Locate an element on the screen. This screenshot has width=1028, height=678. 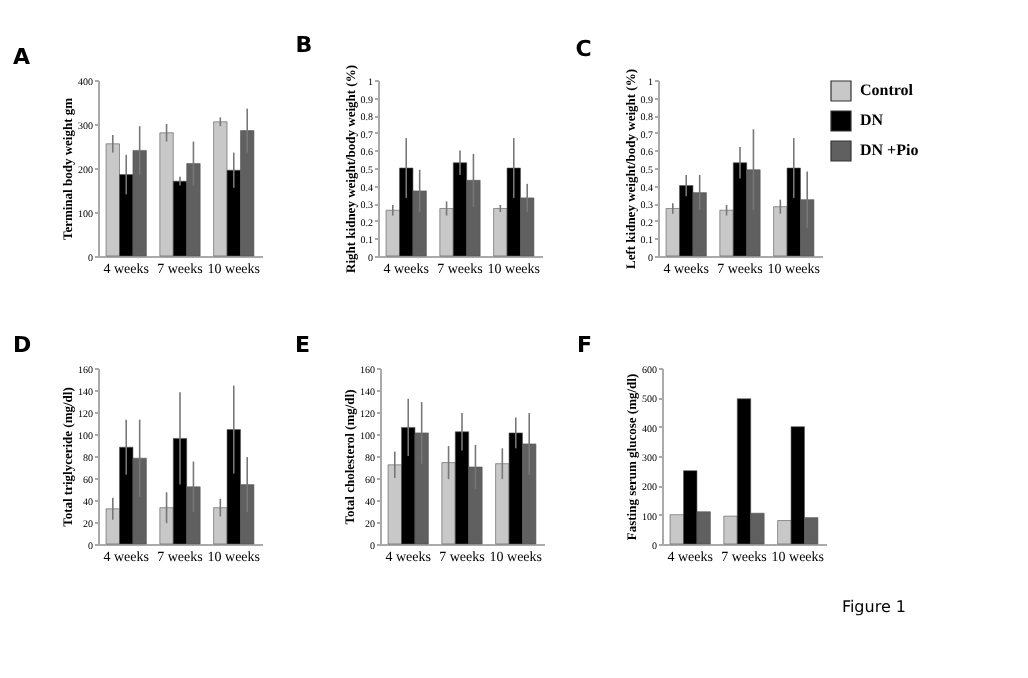
chart-title: C is located at coordinates (583, 48).